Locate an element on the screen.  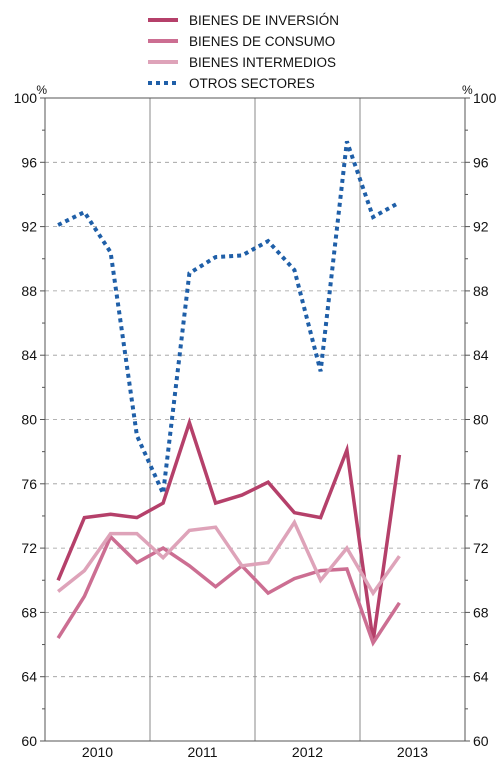
y-tick-label-right-60: 60 is located at coordinates (481, 741).